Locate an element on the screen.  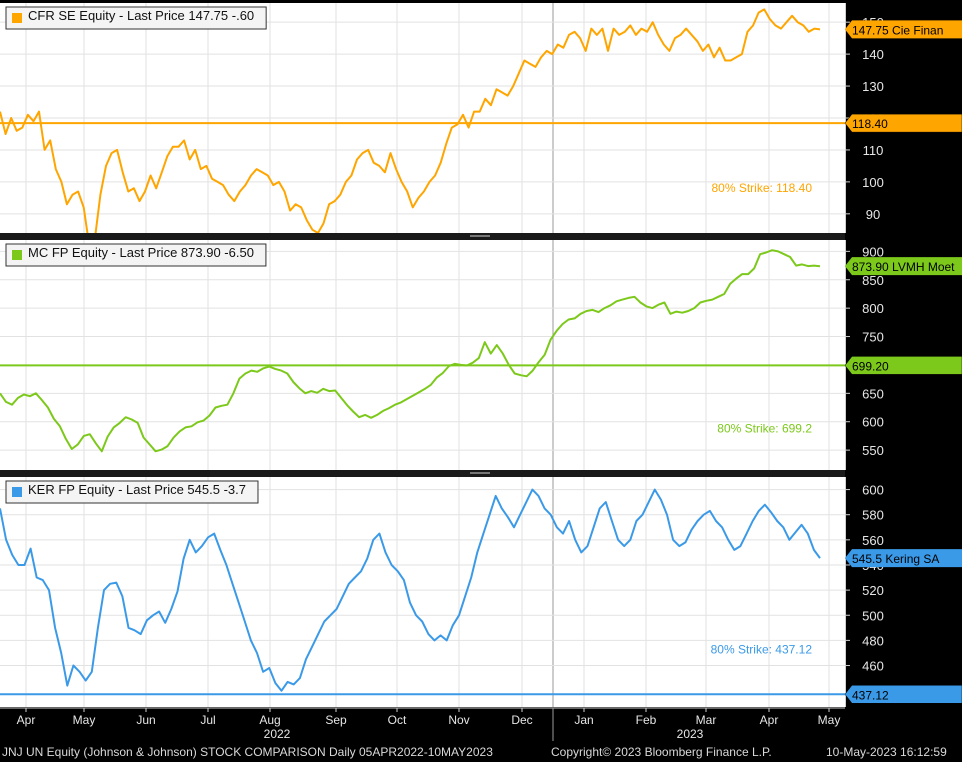
x-year-label: 2023 is located at coordinates (690, 734).